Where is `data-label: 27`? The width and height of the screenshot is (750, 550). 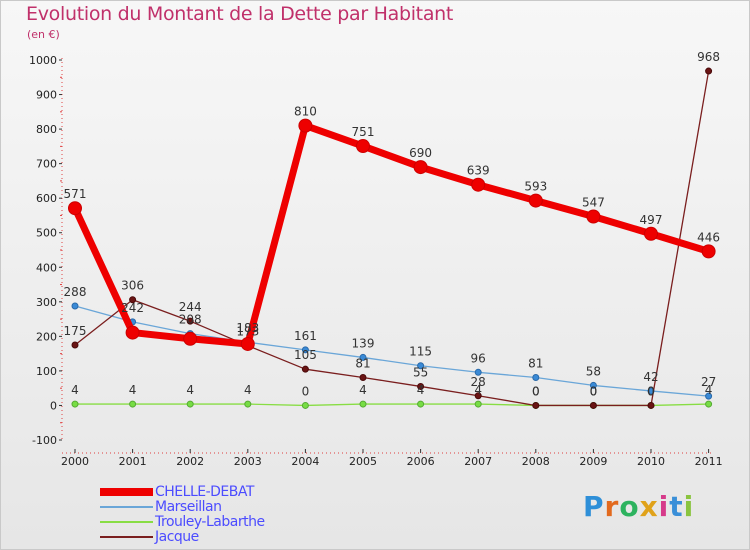
data-label: 27 is located at coordinates (708, 382).